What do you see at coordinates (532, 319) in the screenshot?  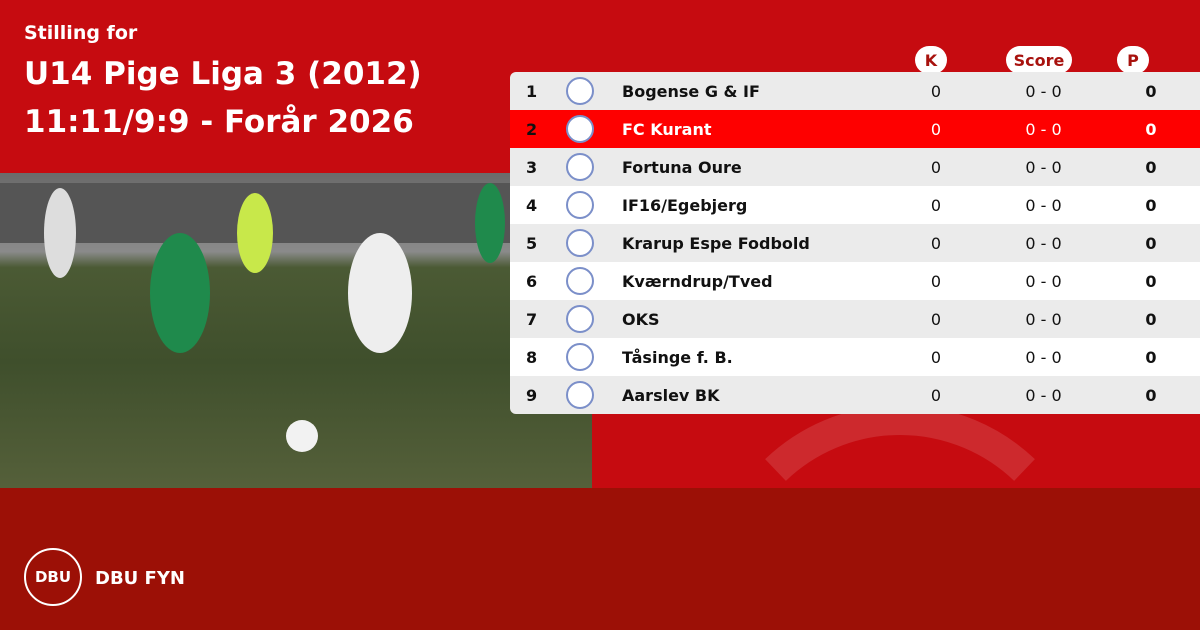 I see `position: 7` at bounding box center [532, 319].